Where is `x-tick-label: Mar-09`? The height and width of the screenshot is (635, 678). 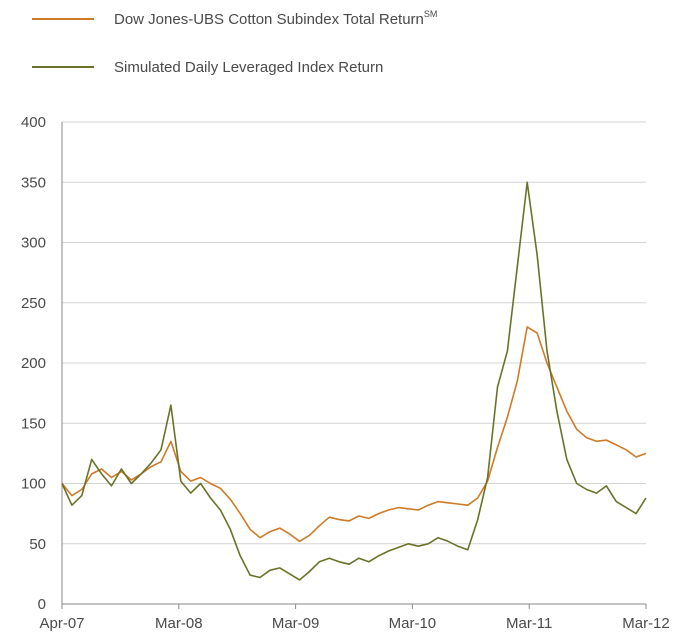 x-tick-label: Mar-09 is located at coordinates (296, 623).